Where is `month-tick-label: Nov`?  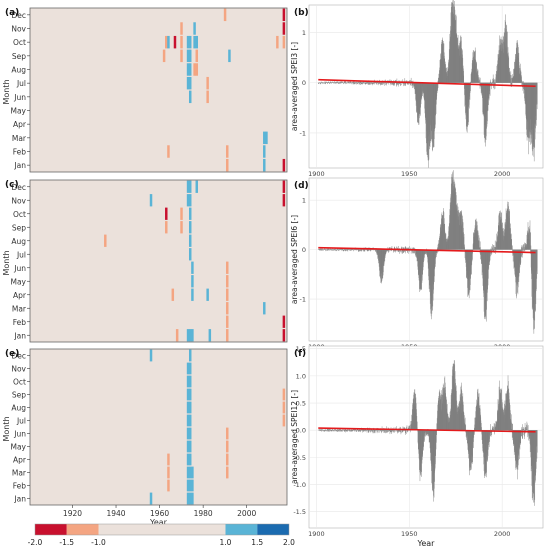
month-tick-label: Nov is located at coordinates (18, 369).